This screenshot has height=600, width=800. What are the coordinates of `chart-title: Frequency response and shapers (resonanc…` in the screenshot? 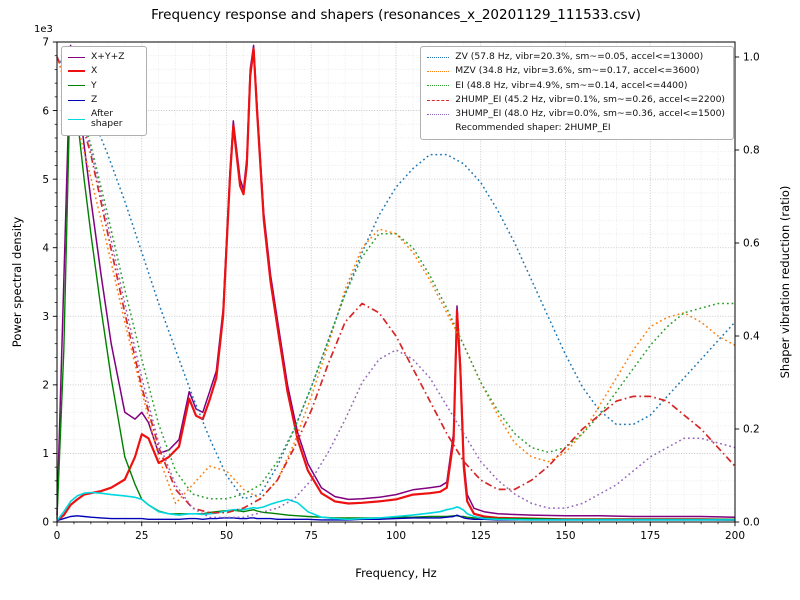 It's located at (396, 15).